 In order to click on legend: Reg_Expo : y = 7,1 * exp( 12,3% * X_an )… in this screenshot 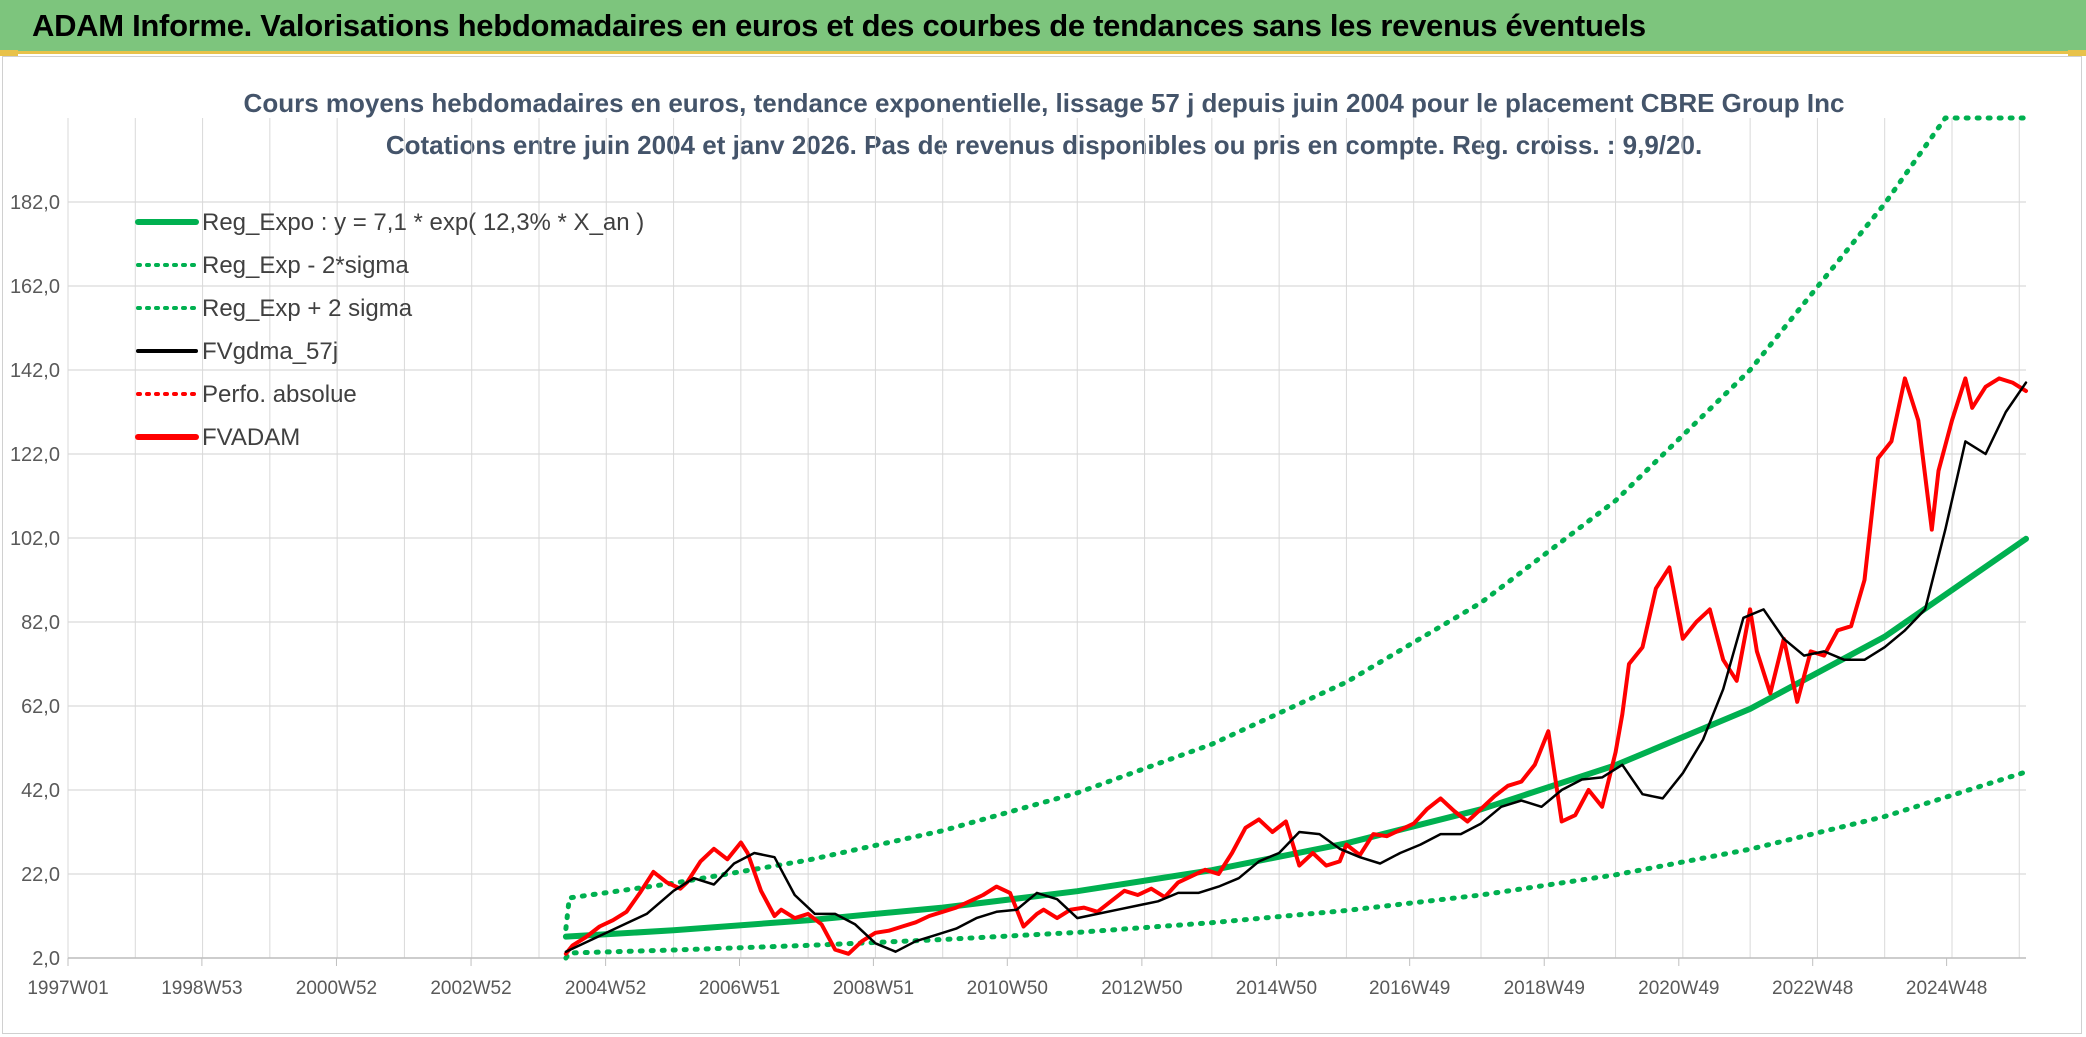, I will do `click(389, 330)`.